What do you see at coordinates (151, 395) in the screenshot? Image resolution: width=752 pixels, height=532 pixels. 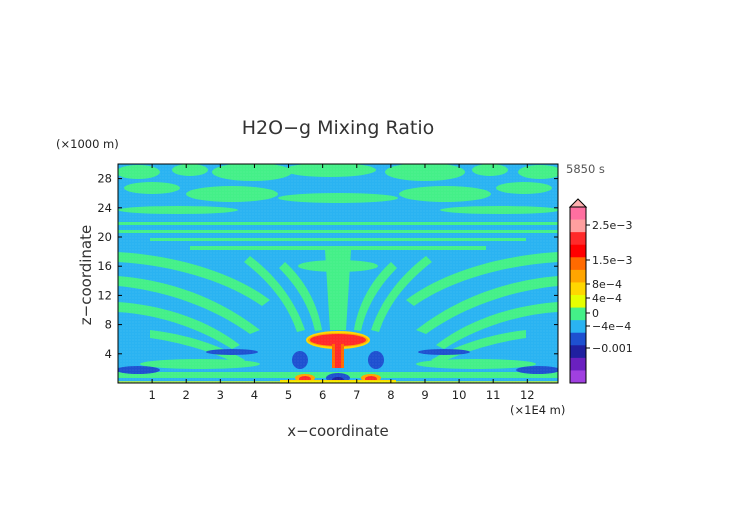 I see `x-tick-label: 1` at bounding box center [151, 395].